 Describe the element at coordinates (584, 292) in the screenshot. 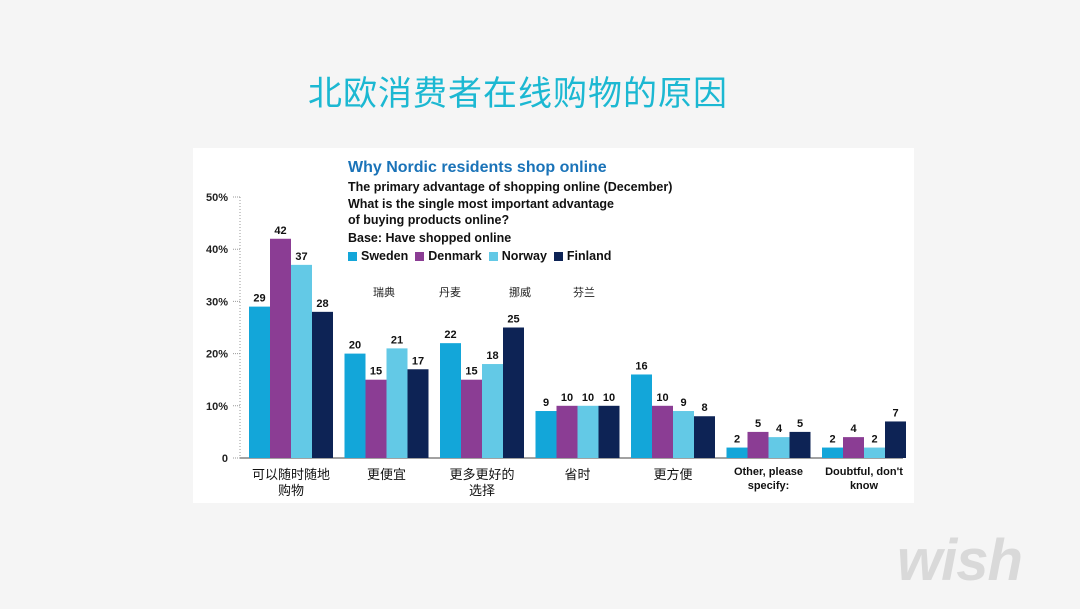

I see `cn-legend-finland: 芬兰` at that location.